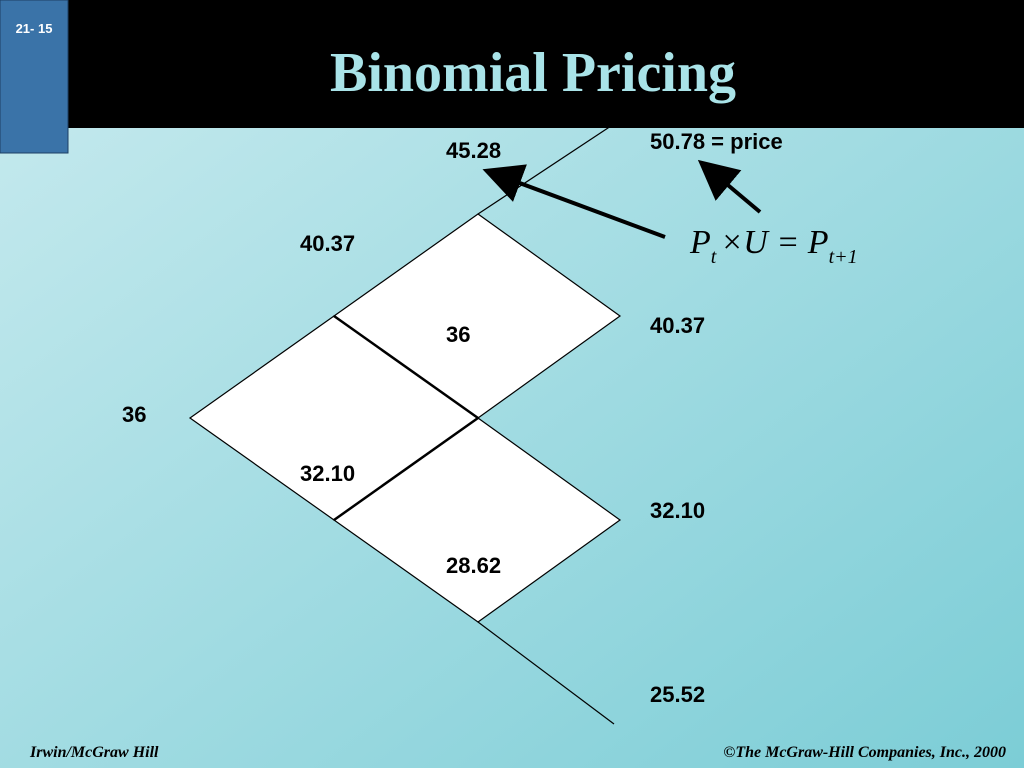 The width and height of the screenshot is (1024, 768). I want to click on formula: Pt ×U = Pt+1, so click(773, 246).